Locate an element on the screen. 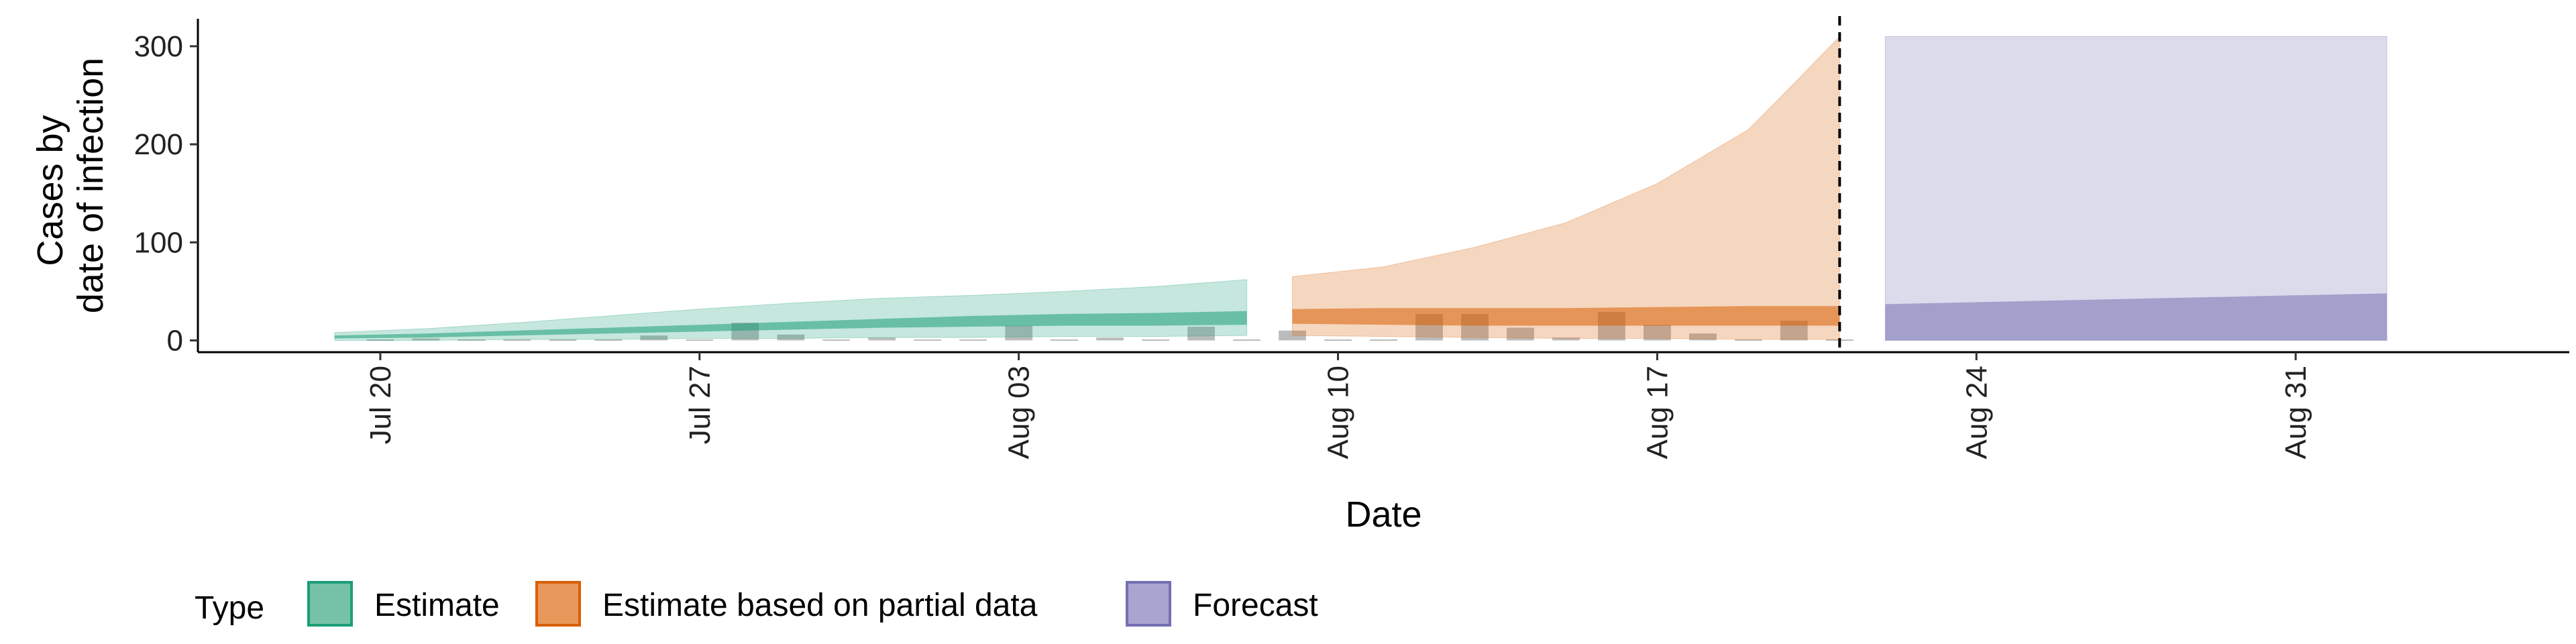 The height and width of the screenshot is (644, 2576). x-tick-label-2020-08-10: Aug 10 is located at coordinates (1338, 412).